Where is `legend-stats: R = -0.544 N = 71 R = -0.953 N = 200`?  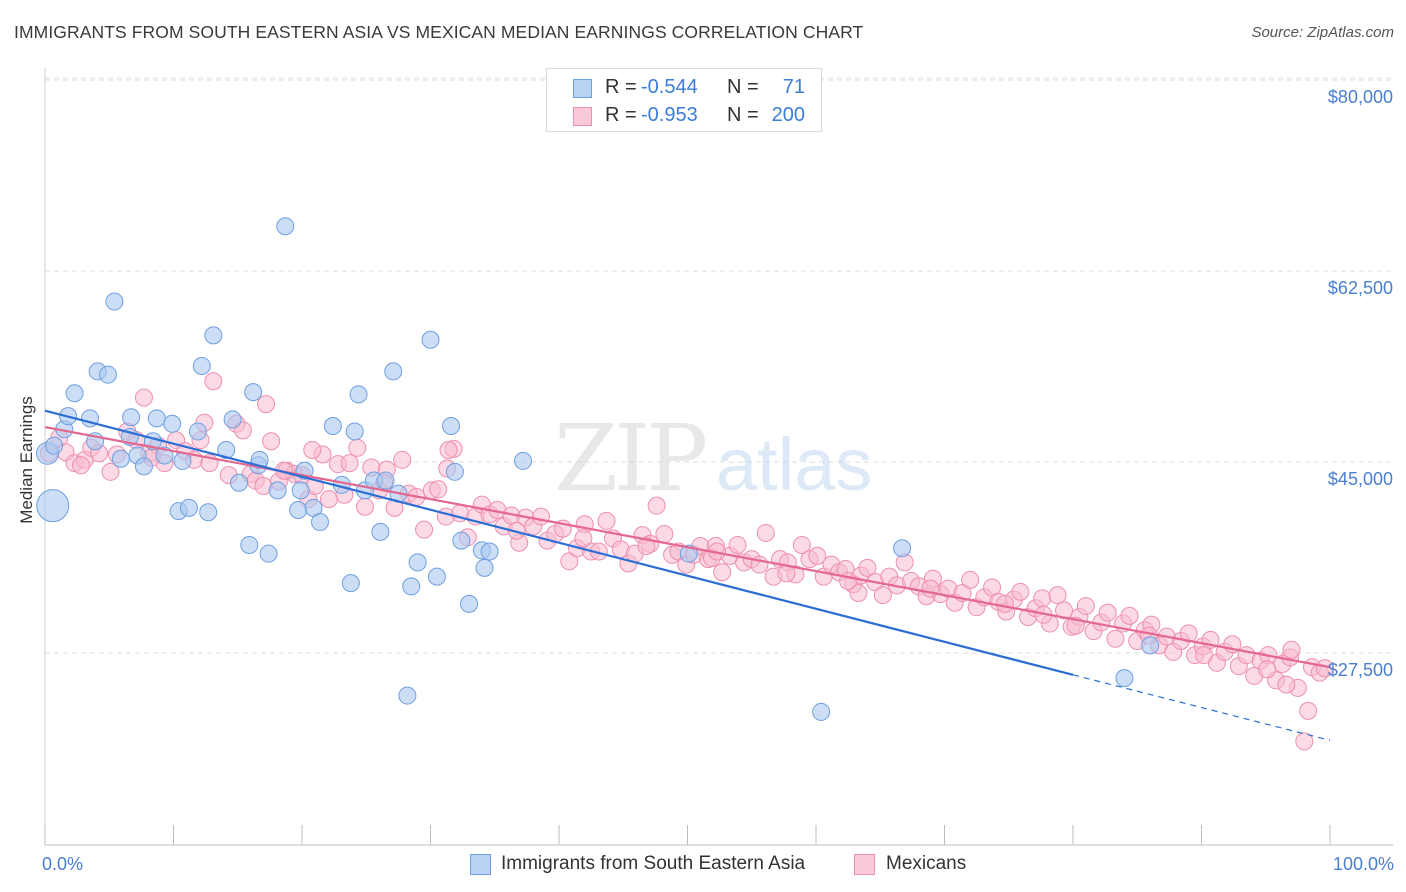 legend-stats: R = -0.544 N = 71 R = -0.953 N = 200 is located at coordinates (684, 100).